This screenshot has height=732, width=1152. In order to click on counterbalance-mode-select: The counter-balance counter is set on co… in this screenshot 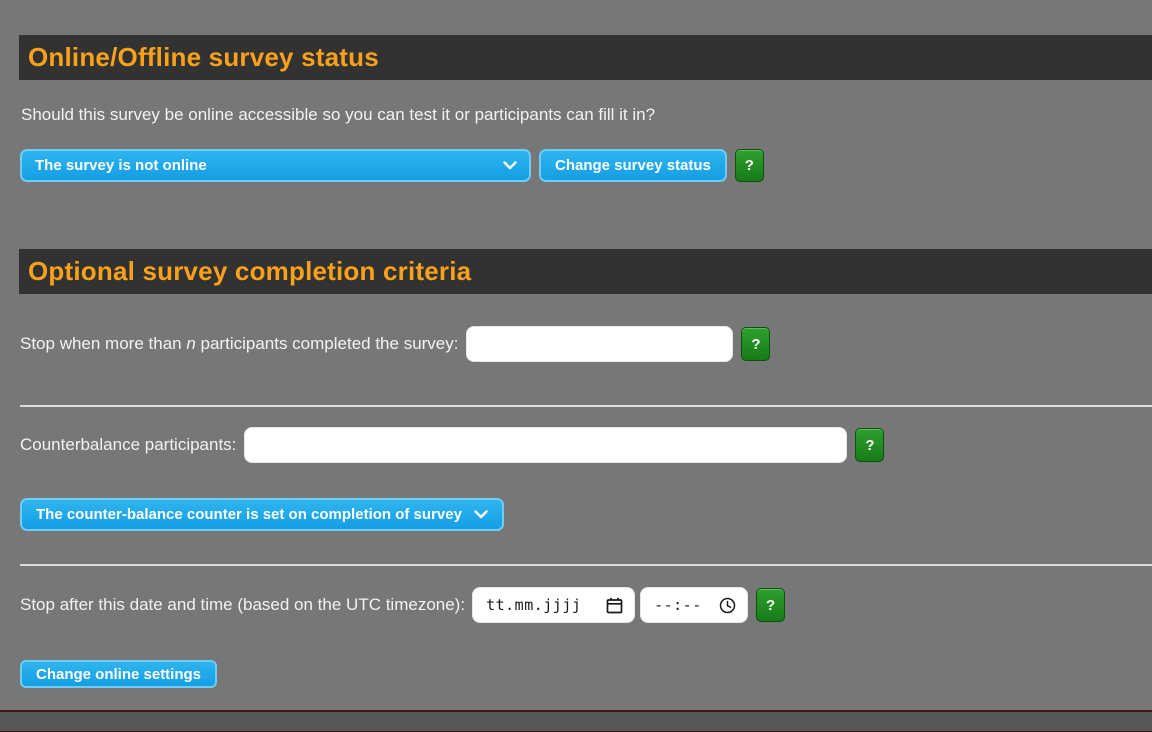, I will do `click(262, 514)`.